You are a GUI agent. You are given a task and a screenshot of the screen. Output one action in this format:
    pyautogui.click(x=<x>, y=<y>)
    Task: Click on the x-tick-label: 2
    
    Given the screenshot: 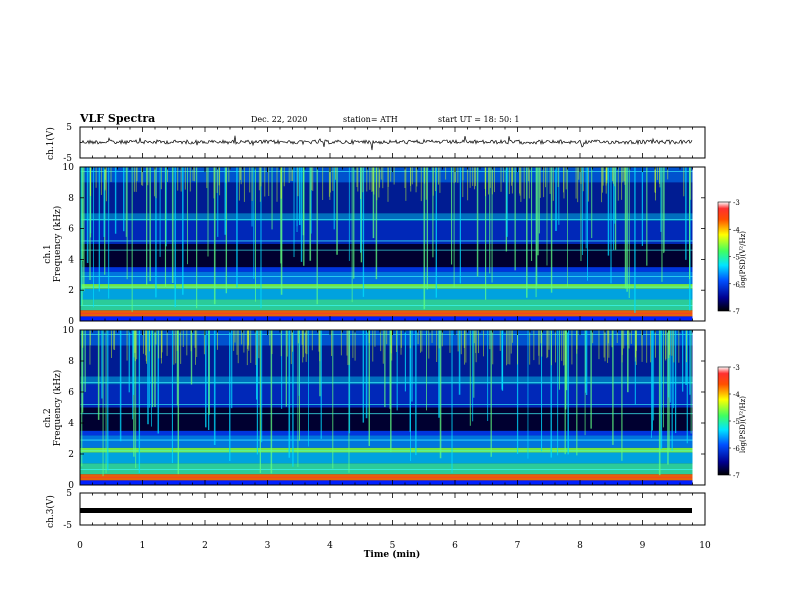 What is the action you would take?
    pyautogui.click(x=205, y=546)
    